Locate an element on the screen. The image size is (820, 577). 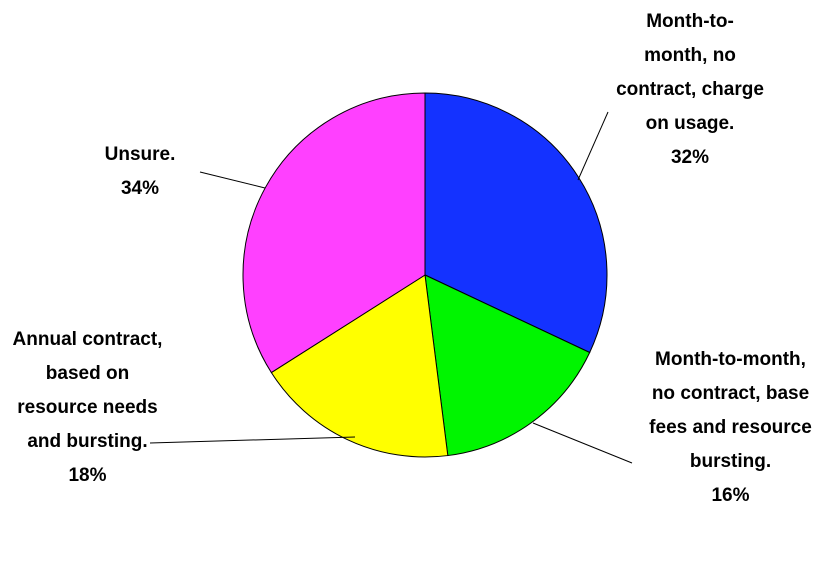
value-label: 34% is located at coordinates (140, 188).